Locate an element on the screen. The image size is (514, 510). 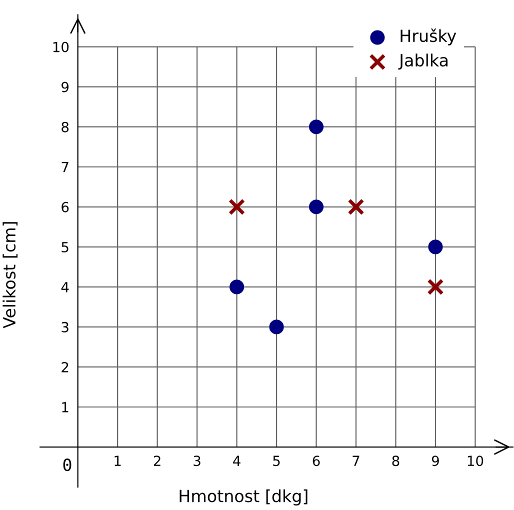
y-tick-label: 8 is located at coordinates (65, 127).